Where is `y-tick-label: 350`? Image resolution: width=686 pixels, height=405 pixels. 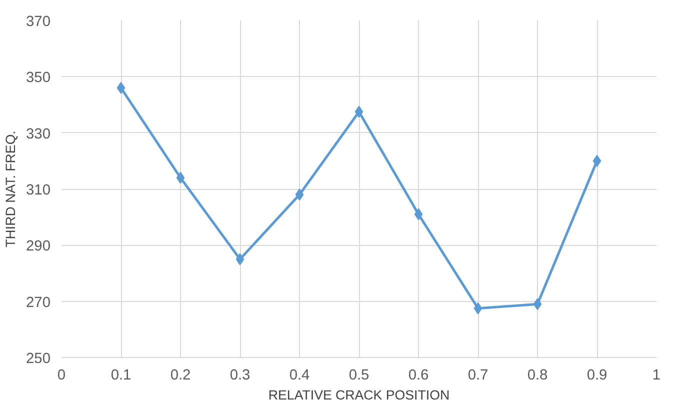 y-tick-label: 350 is located at coordinates (38, 78).